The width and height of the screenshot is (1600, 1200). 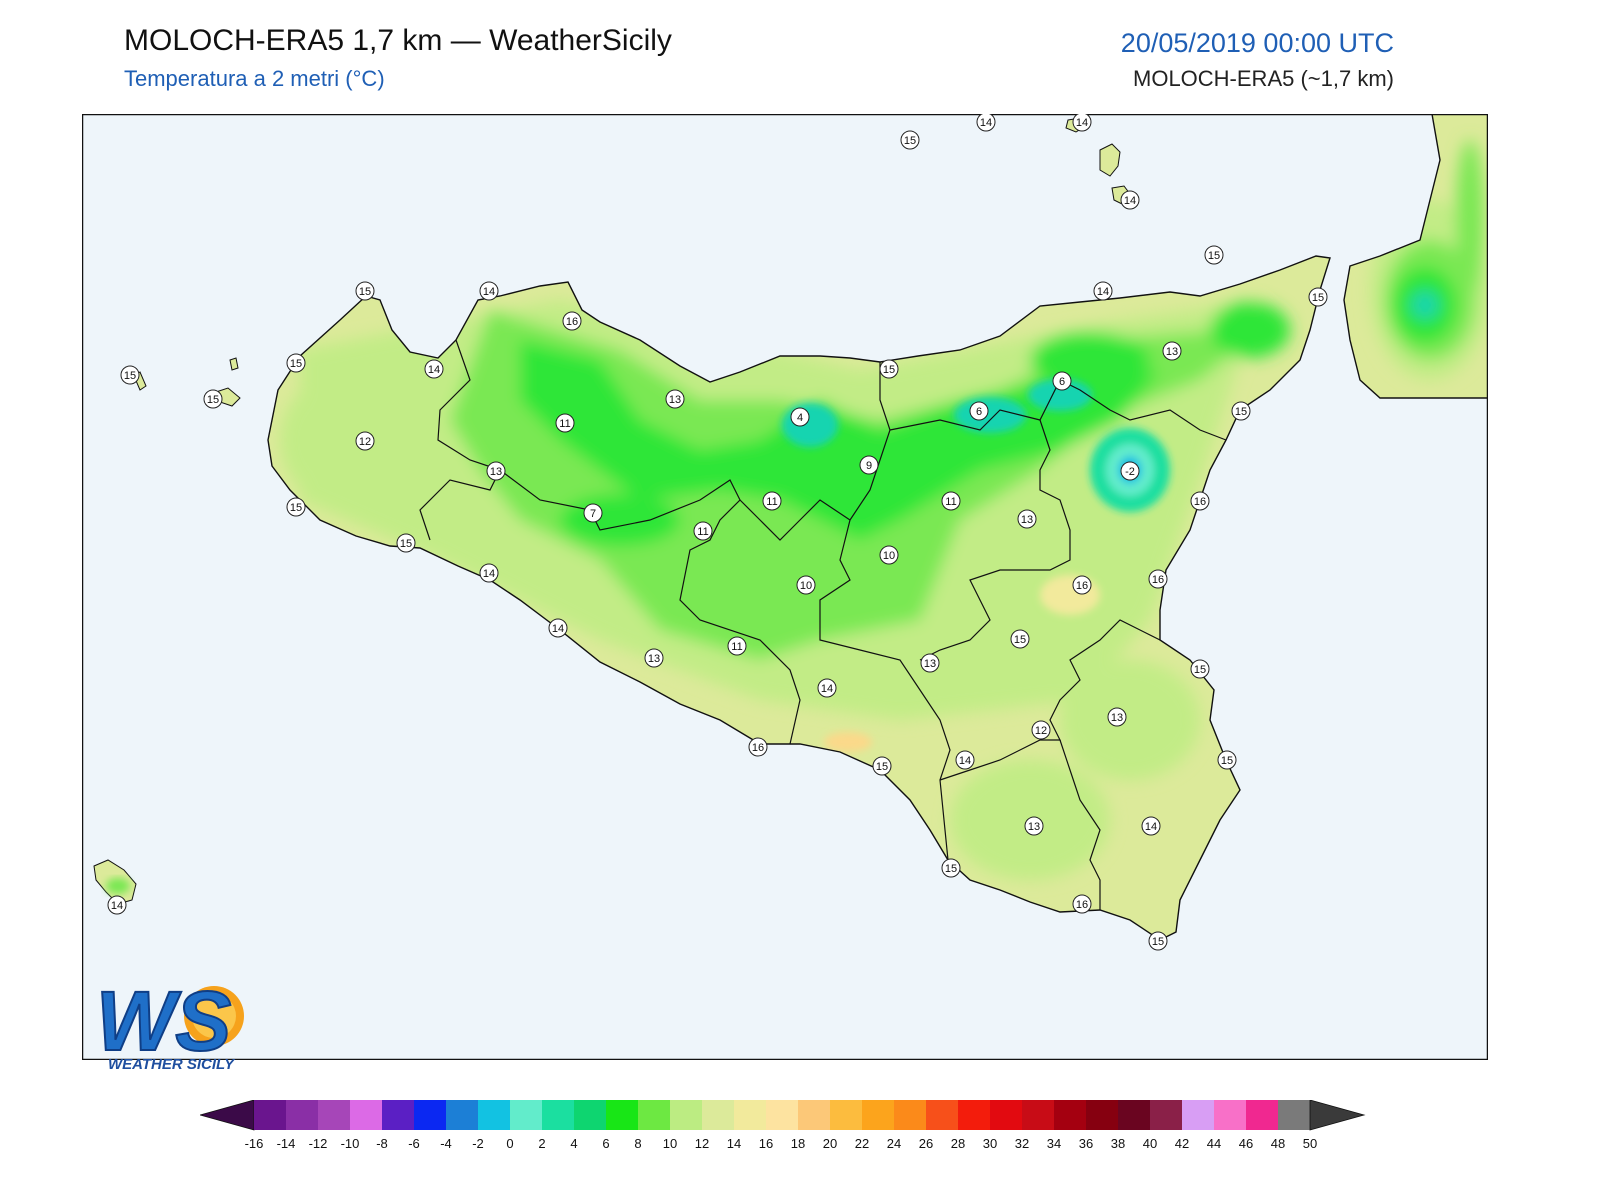 I want to click on colorbar-tick-label: 34, so click(x=1054, y=1143).